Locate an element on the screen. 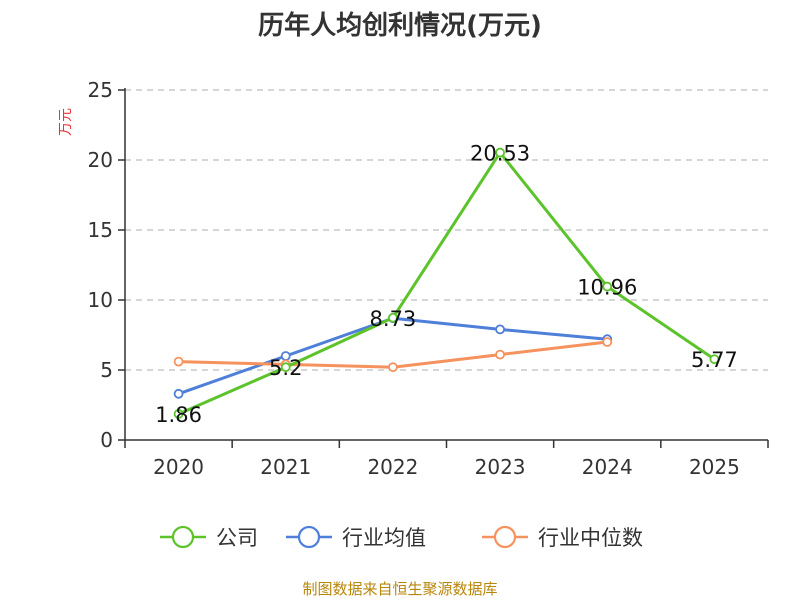  x-tick-label: 2020 is located at coordinates (178, 467).